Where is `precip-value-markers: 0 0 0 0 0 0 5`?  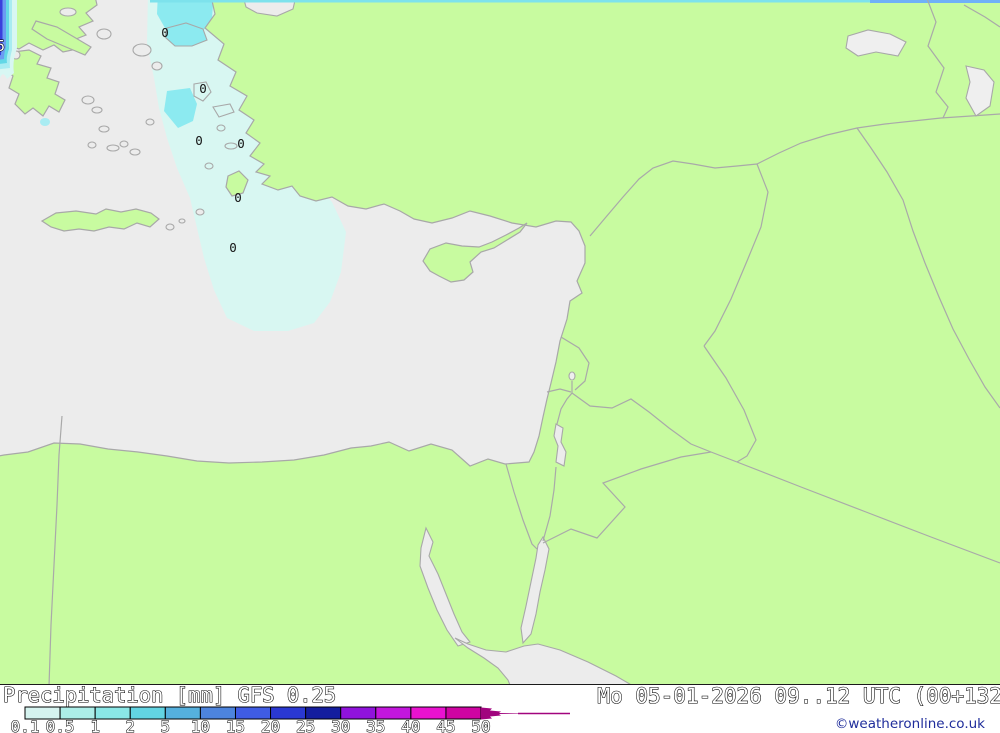
precip-value-markers: 0 0 0 0 0 0 5 is located at coordinates (122, 140).